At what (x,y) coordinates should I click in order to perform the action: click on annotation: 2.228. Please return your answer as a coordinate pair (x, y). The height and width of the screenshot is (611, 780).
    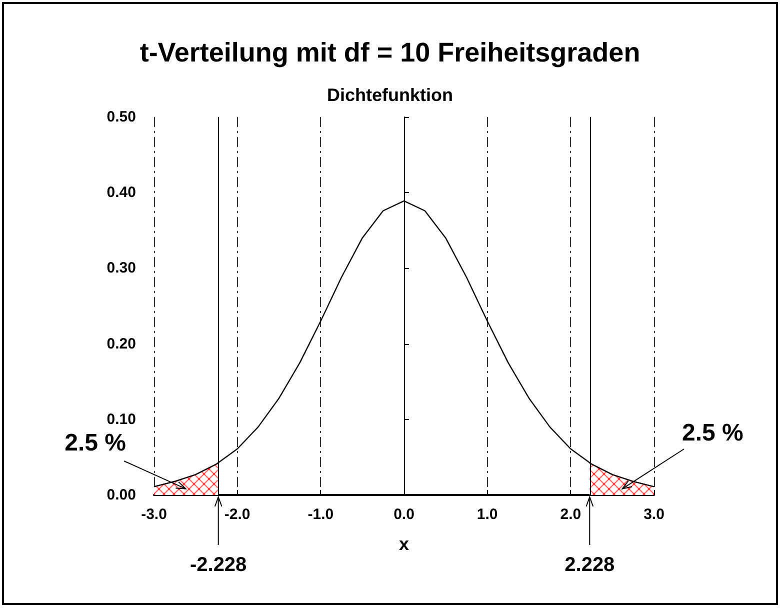
    Looking at the image, I should click on (589, 565).